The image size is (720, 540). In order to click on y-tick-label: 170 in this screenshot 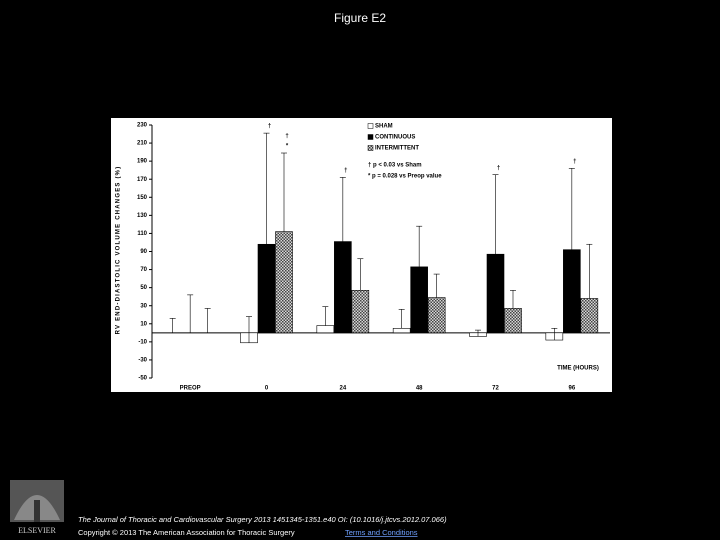, I will do `click(142, 180)`.